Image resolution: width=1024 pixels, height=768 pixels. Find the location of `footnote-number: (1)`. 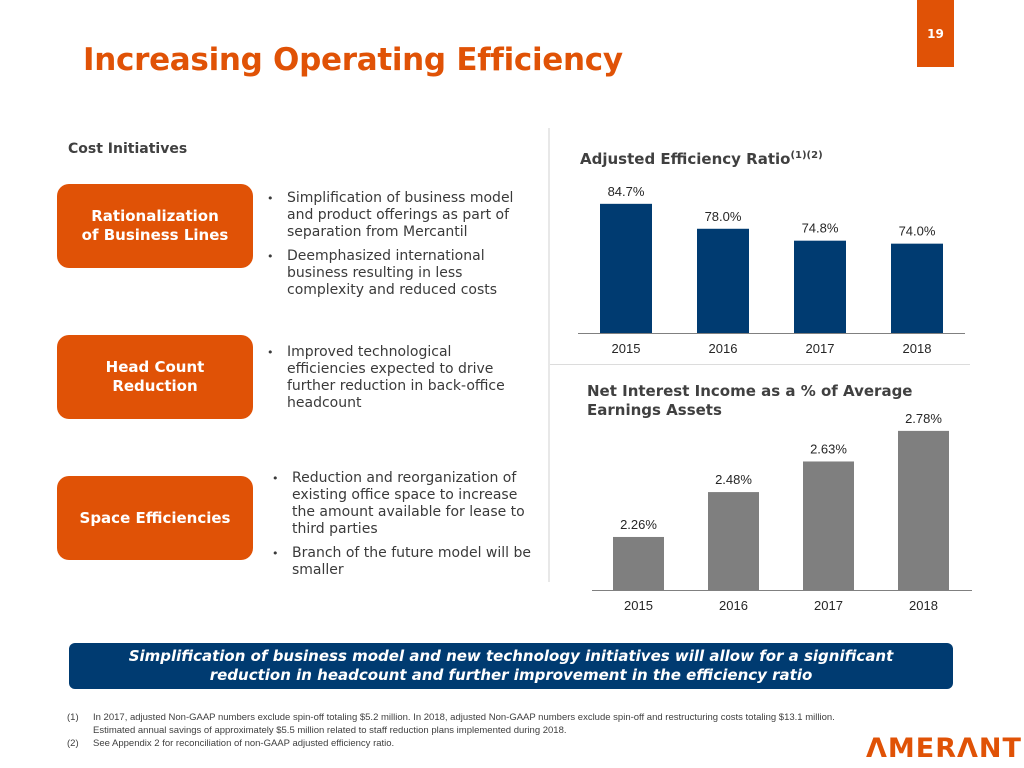

footnote-number: (1) is located at coordinates (73, 717).